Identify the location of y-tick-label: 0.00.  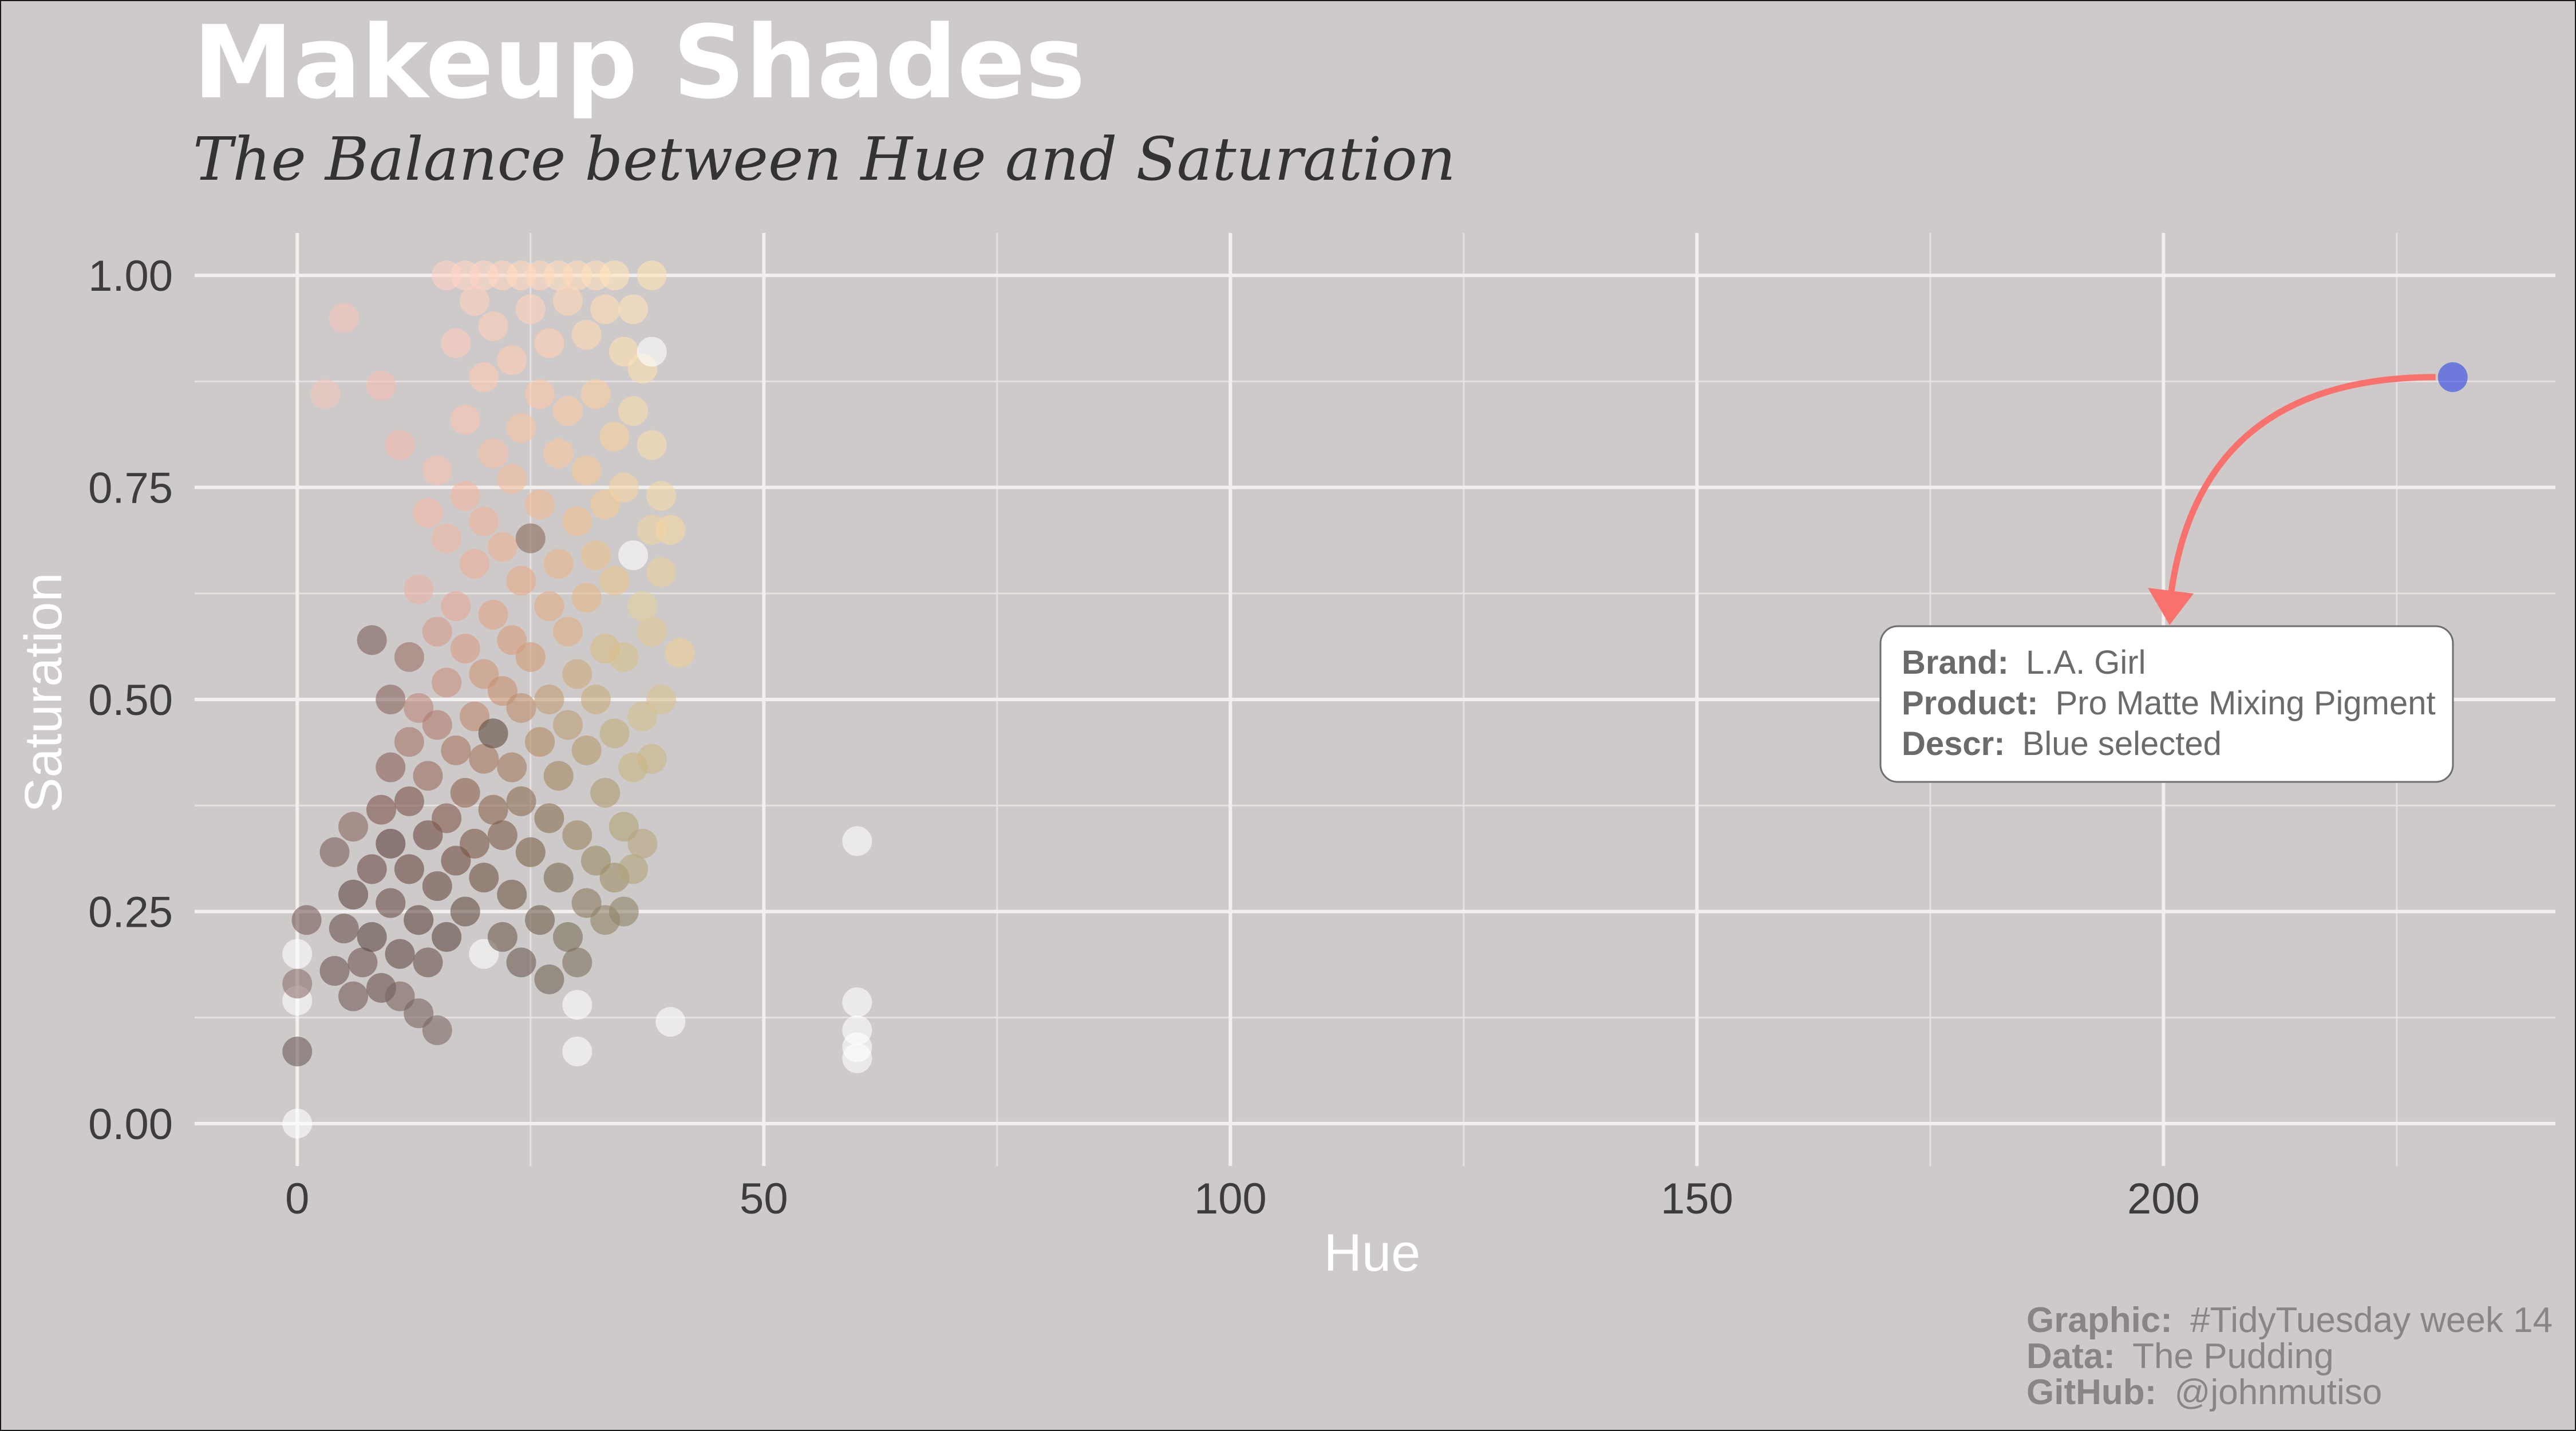
(130, 1124).